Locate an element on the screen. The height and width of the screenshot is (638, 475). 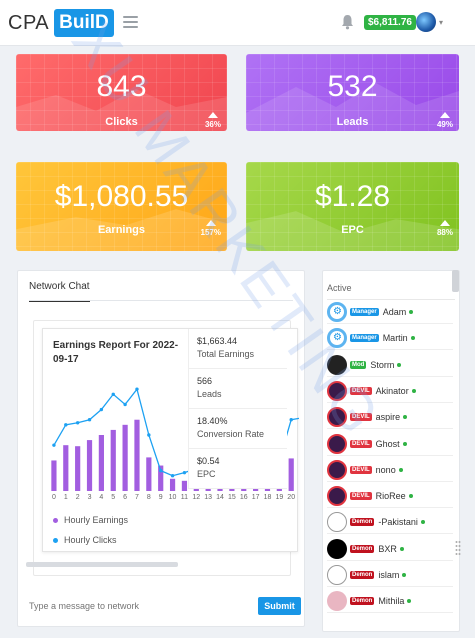
username: BXR is located at coordinates (387, 548).